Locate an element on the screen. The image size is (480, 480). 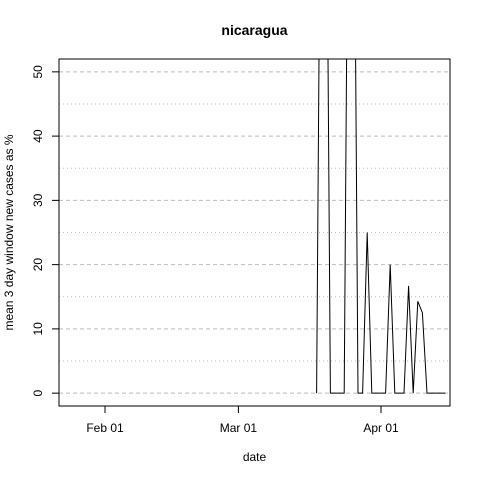
chart-title: nicaragua is located at coordinates (254, 30).